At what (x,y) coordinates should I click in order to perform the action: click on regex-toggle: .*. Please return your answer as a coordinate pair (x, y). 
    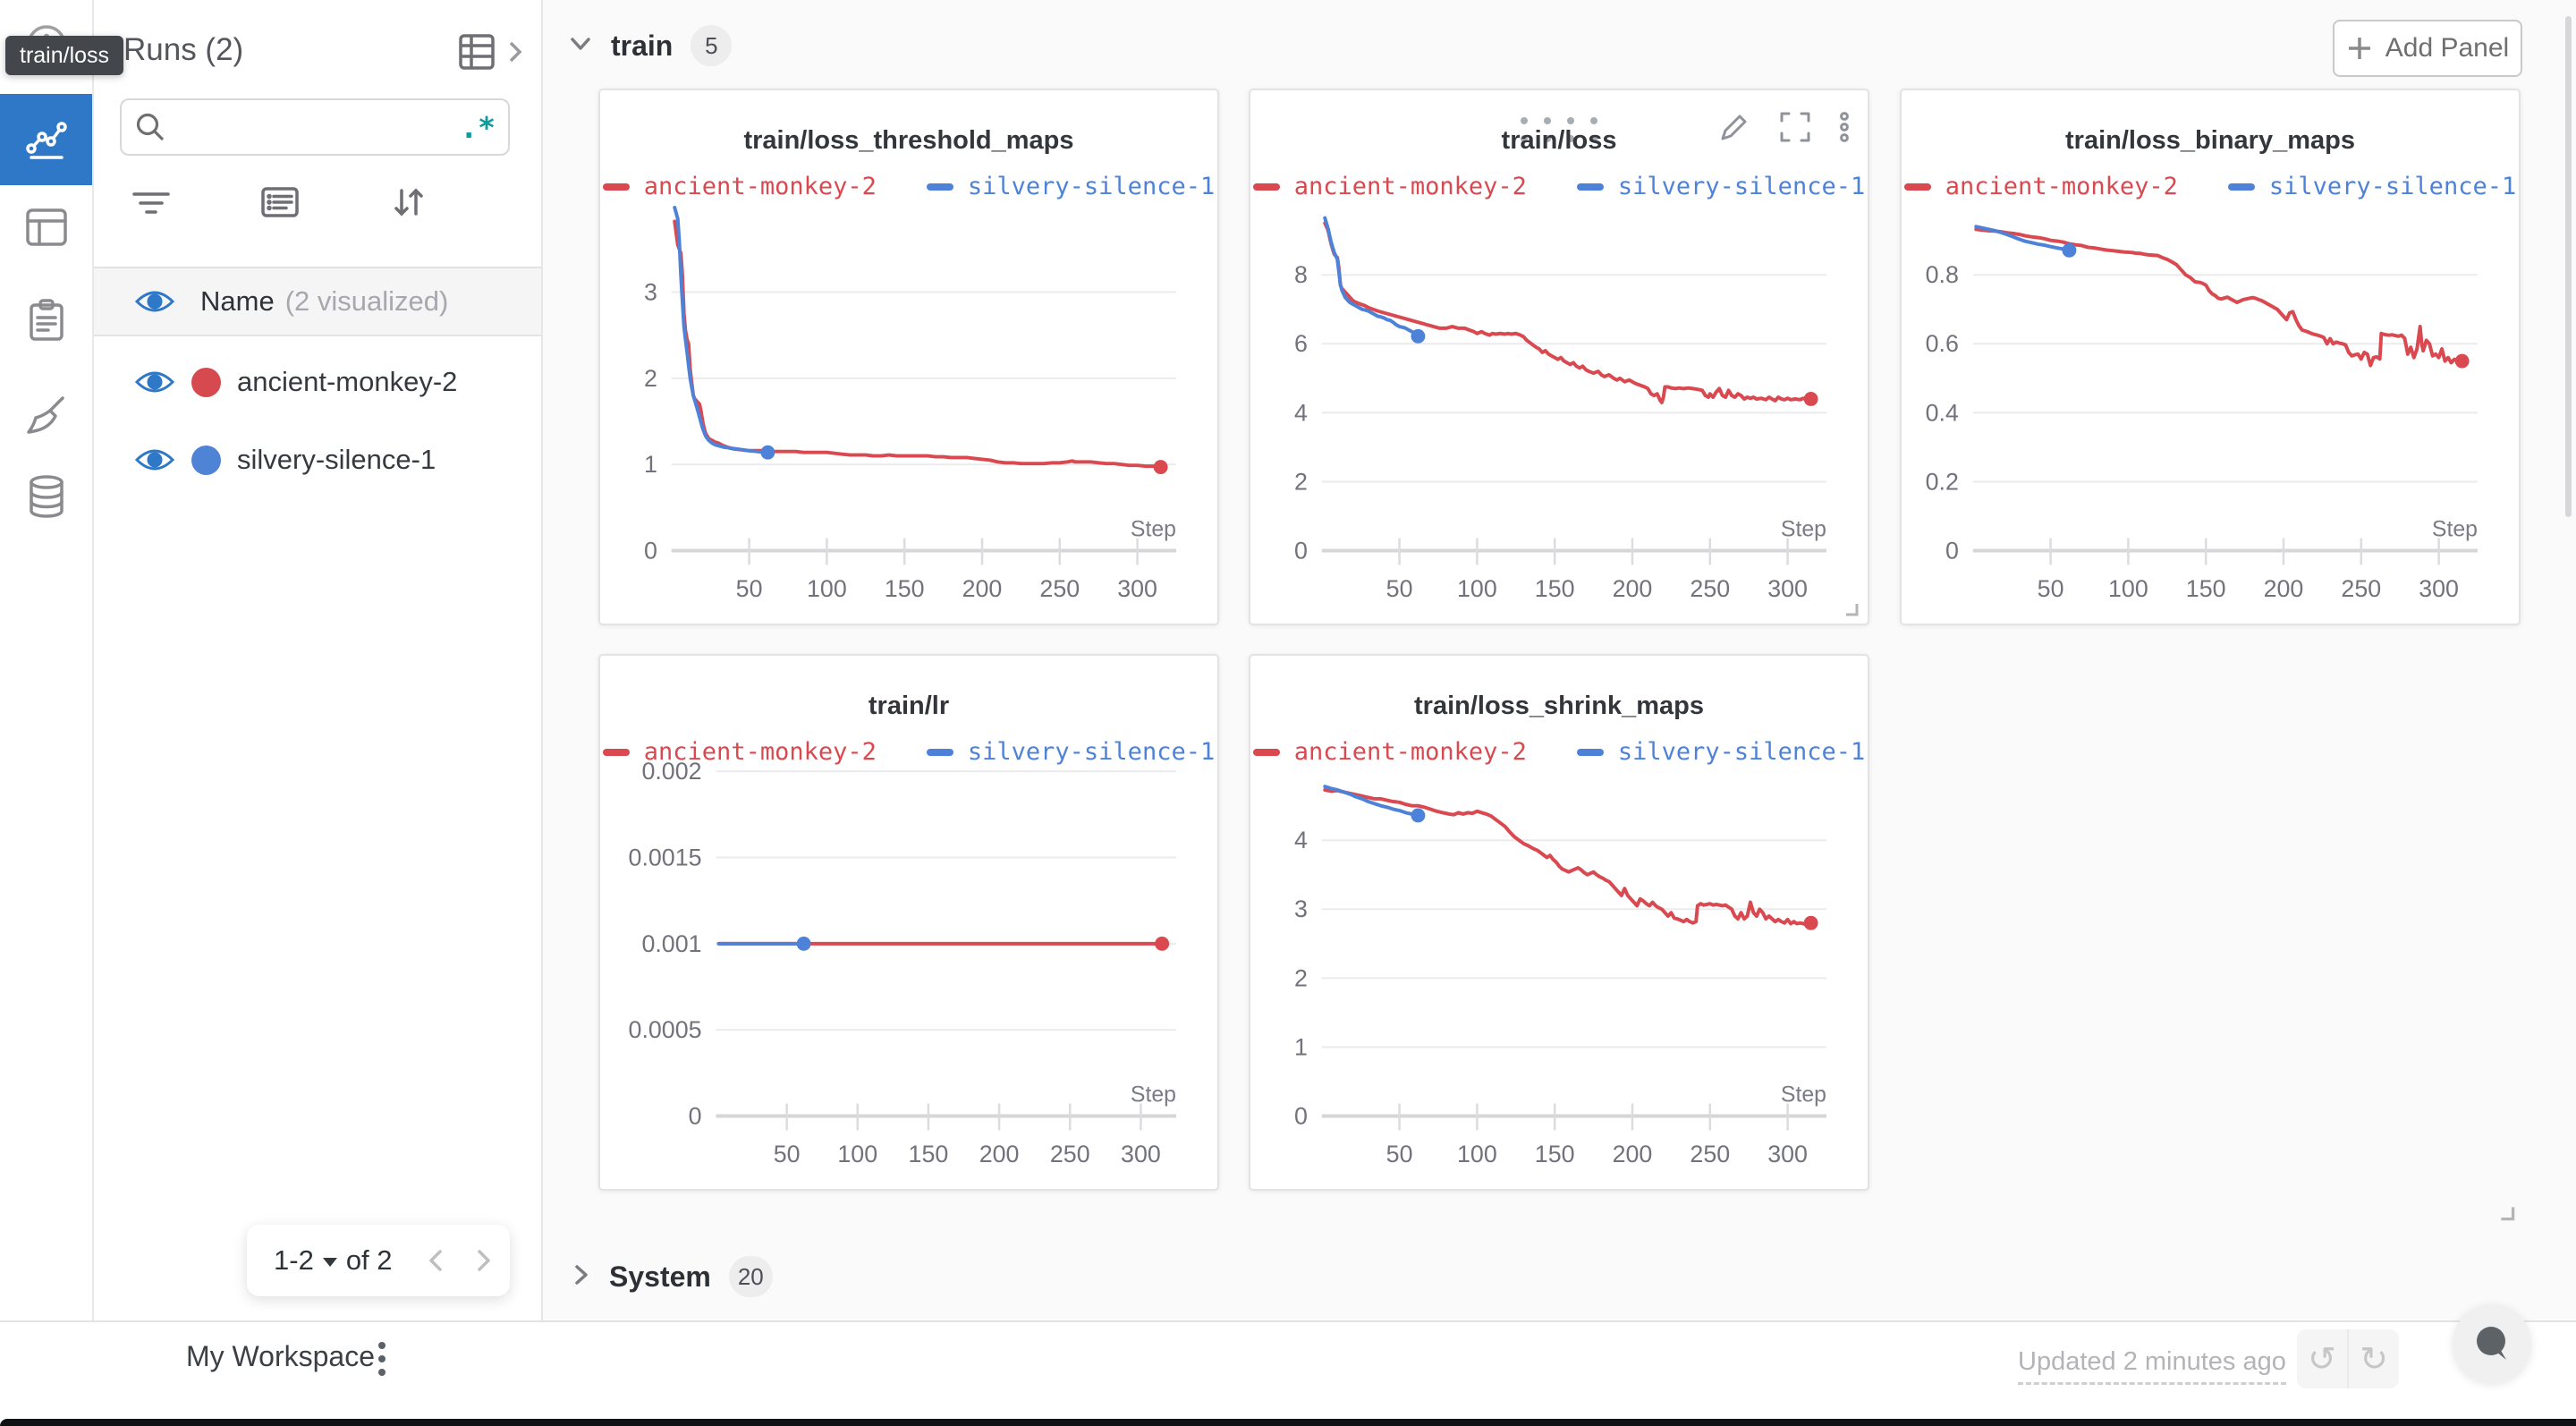
    Looking at the image, I should click on (478, 127).